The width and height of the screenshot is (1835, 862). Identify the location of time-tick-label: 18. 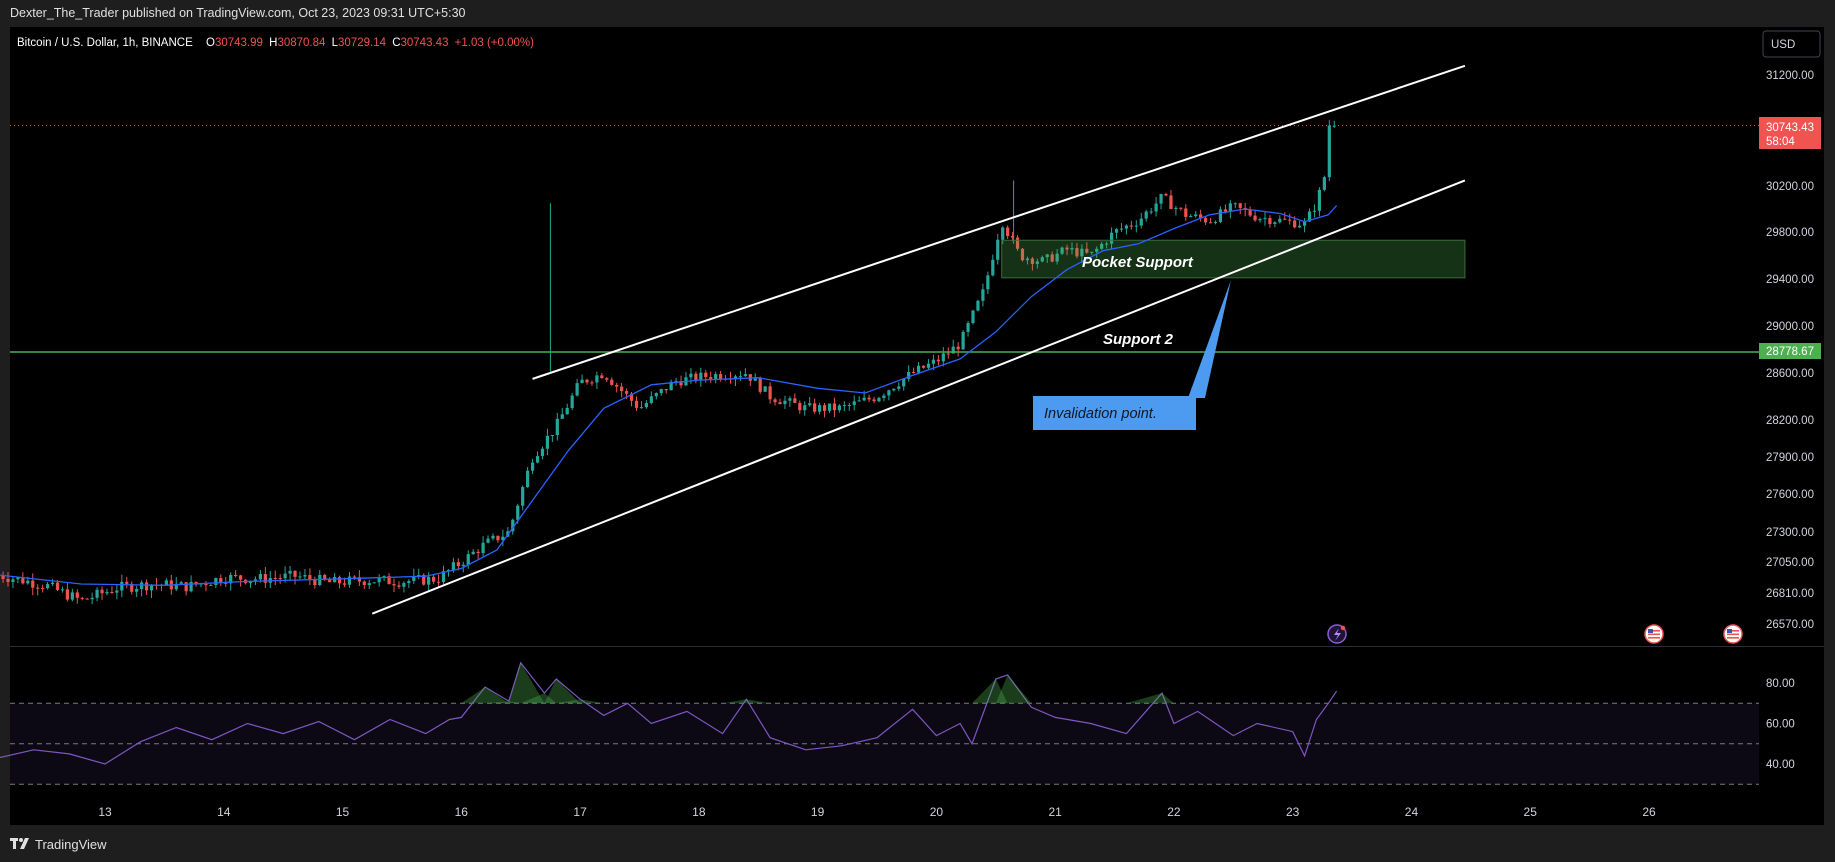
(699, 812).